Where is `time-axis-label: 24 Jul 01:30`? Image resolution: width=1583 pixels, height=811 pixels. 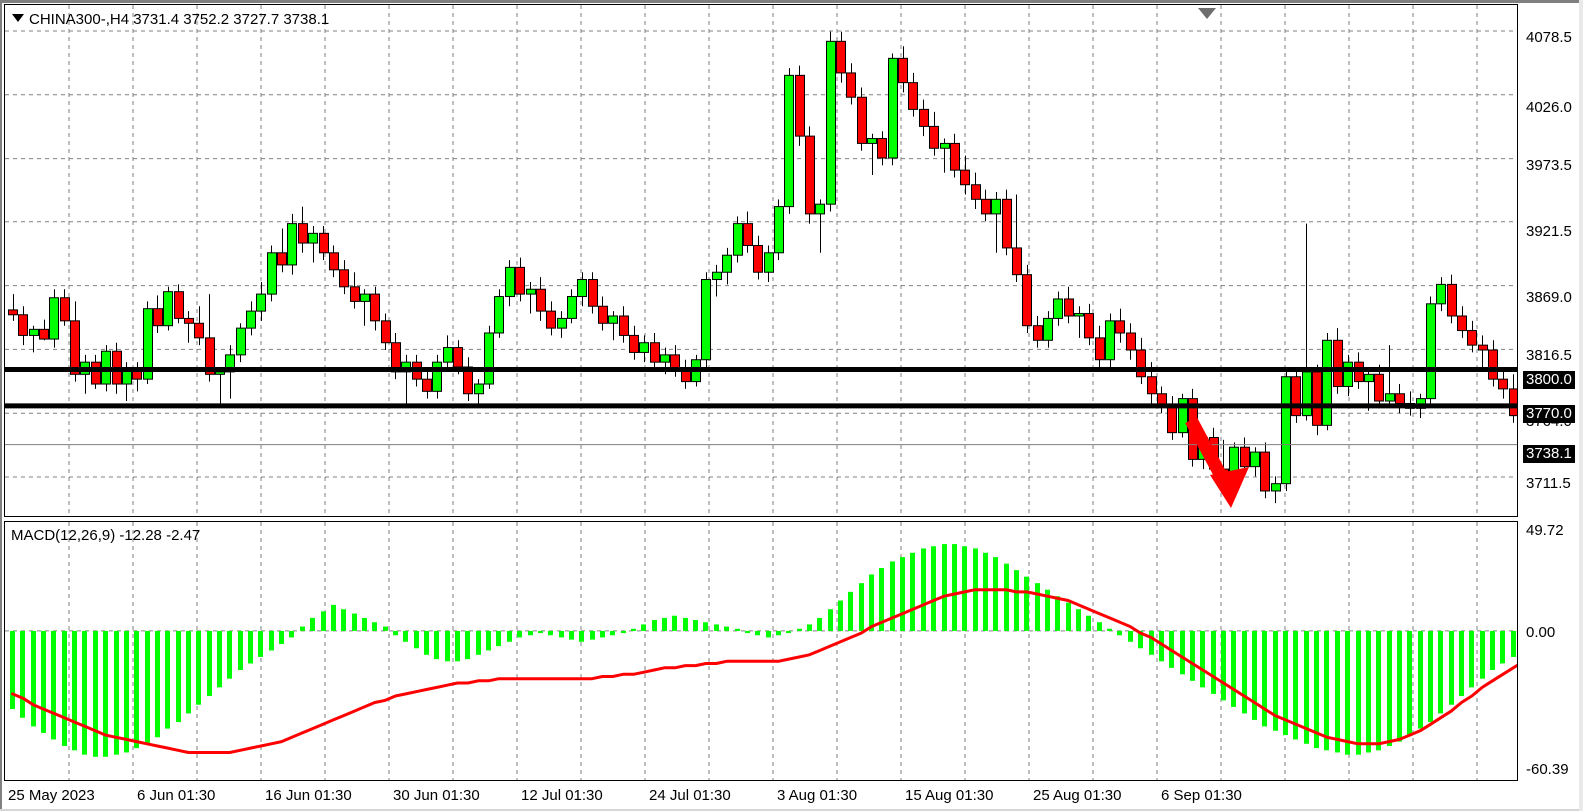
time-axis-label: 24 Jul 01:30 is located at coordinates (690, 795).